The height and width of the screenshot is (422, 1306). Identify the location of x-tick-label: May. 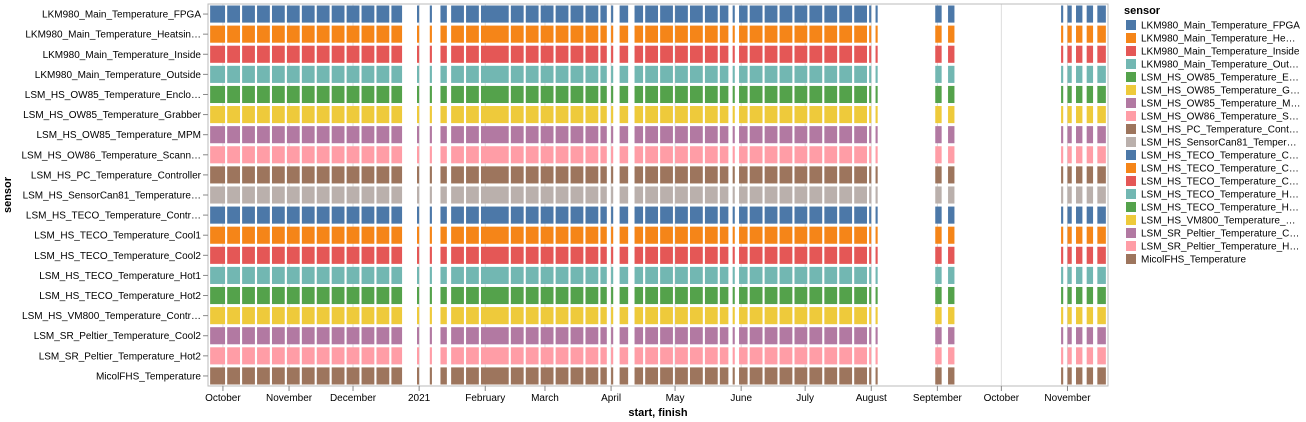
(675, 398).